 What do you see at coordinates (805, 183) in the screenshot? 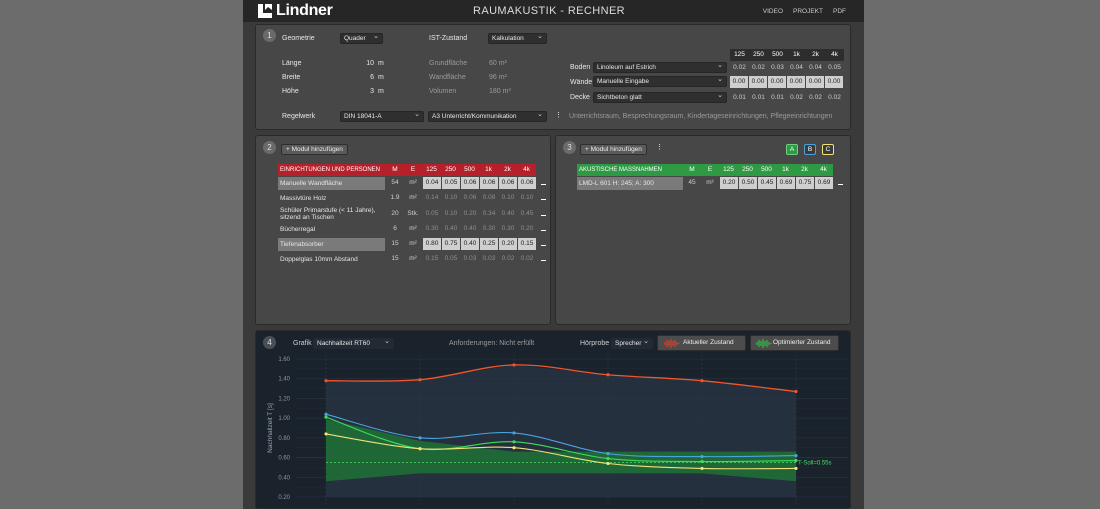
I see `row-value: 0.75` at bounding box center [805, 183].